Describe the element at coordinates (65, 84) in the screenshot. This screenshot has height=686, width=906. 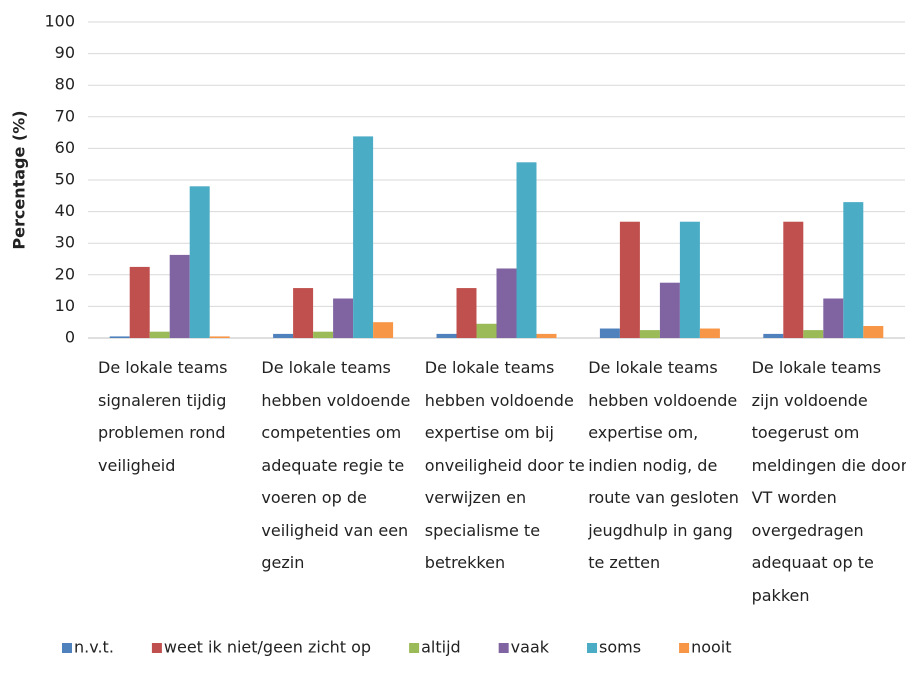
I see `y-tick-label: 80` at that location.